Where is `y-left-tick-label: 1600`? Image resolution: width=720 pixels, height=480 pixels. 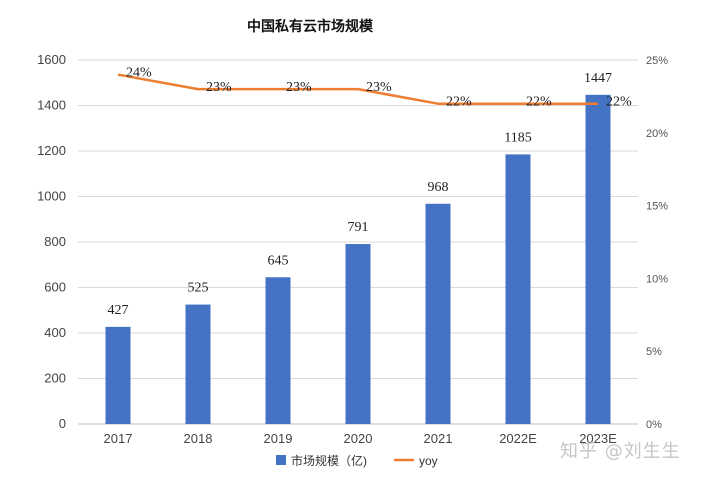
y-left-tick-label: 1600 is located at coordinates (51, 59).